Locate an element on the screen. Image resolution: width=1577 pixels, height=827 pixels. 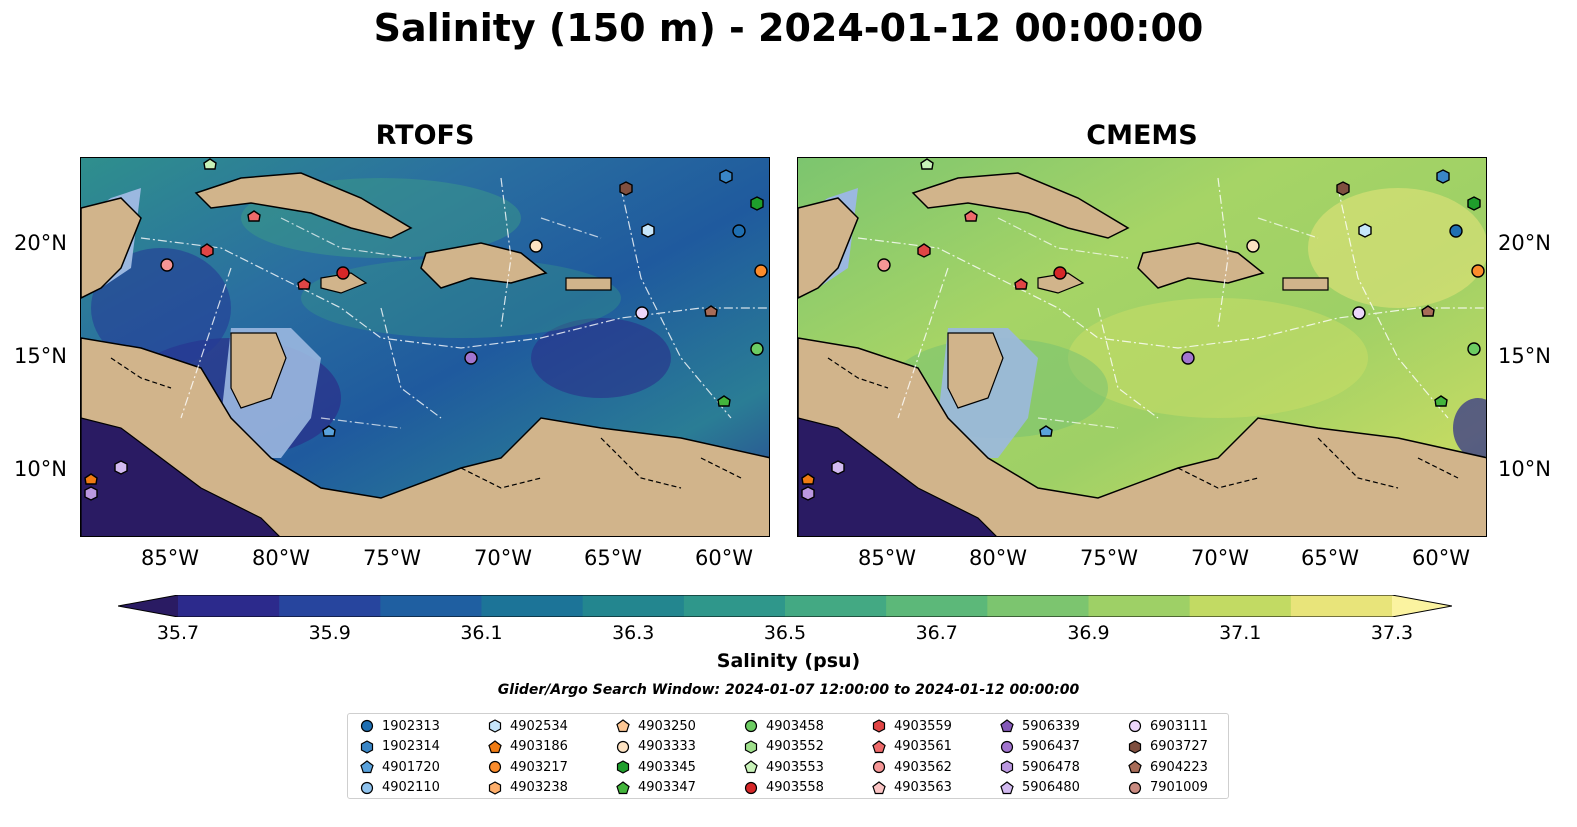
legend-item: 4903345 is located at coordinates (656, 767).